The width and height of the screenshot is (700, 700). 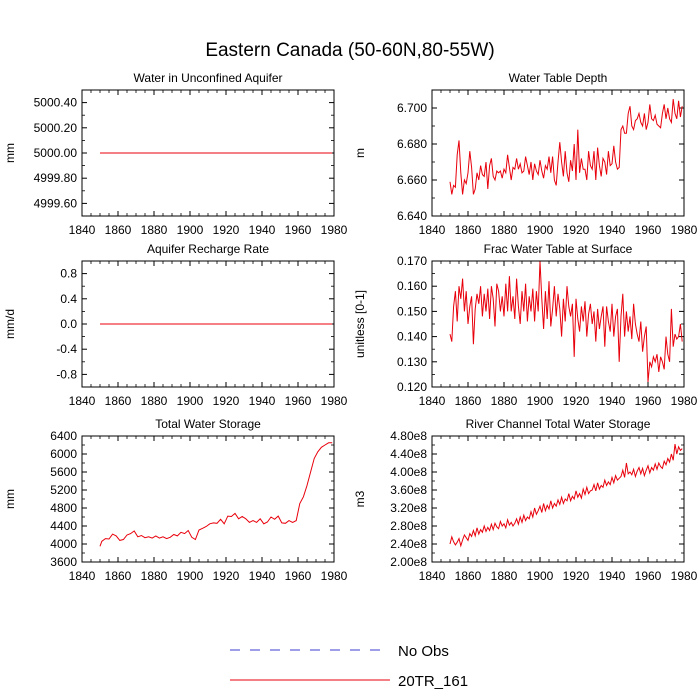 I want to click on y-axis-label: mm/d, so click(x=10, y=324).